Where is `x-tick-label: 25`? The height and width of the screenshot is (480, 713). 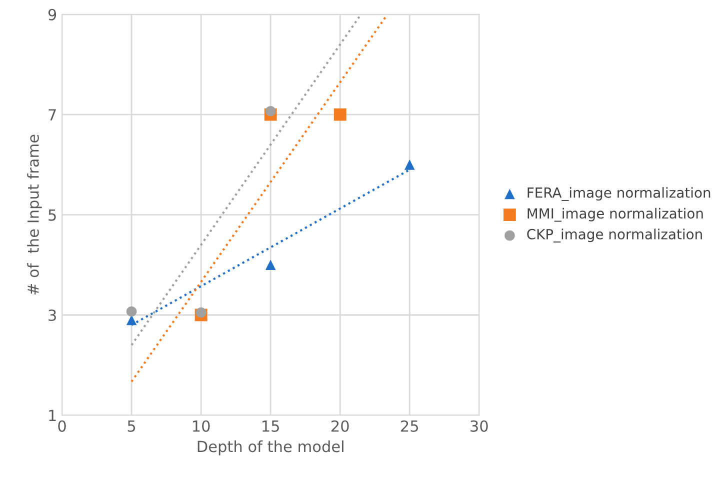
x-tick-label: 25 is located at coordinates (409, 426).